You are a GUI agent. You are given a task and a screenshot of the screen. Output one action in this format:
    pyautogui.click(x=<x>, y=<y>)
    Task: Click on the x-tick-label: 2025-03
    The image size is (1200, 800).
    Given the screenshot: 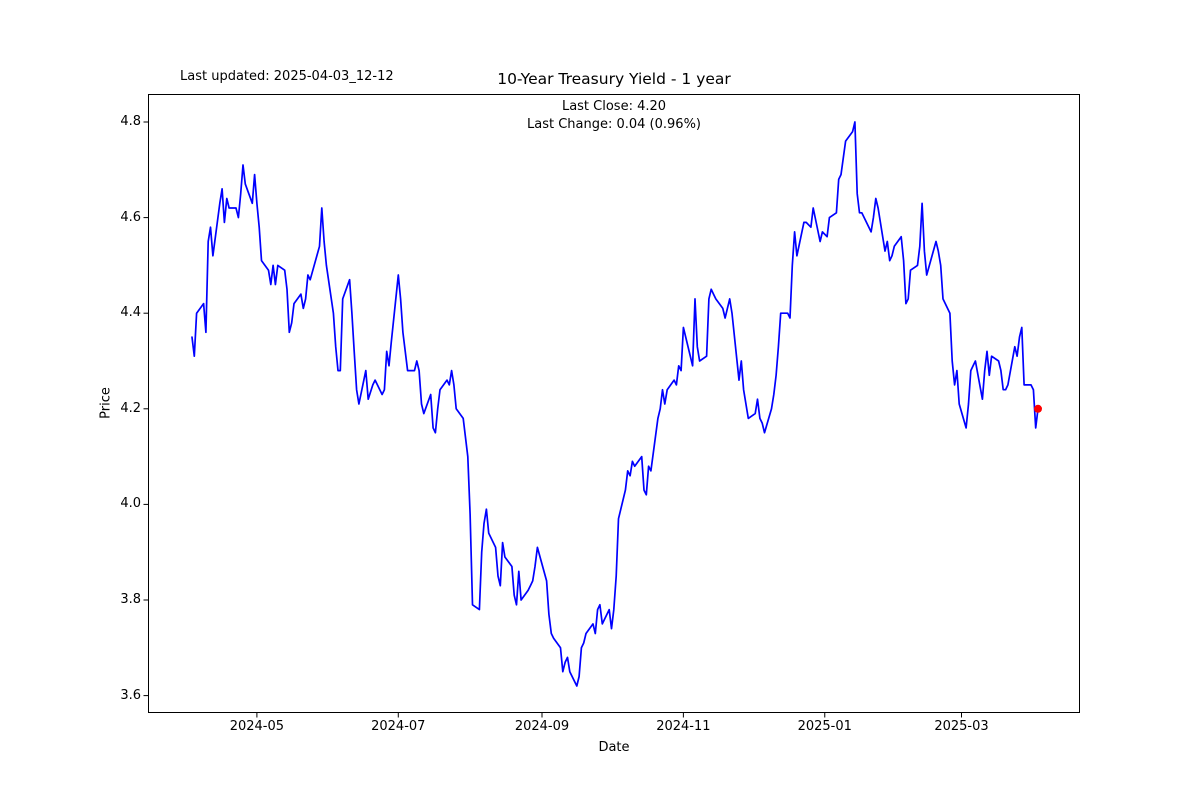 What is the action you would take?
    pyautogui.click(x=961, y=726)
    